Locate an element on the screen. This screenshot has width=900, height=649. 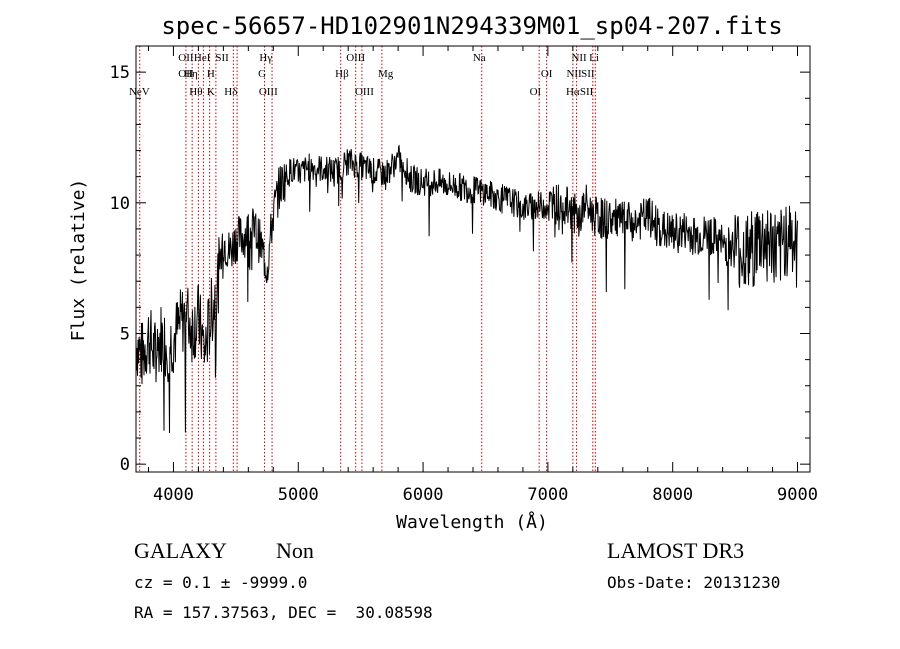
line-label: Hθ is located at coordinates (195, 92).